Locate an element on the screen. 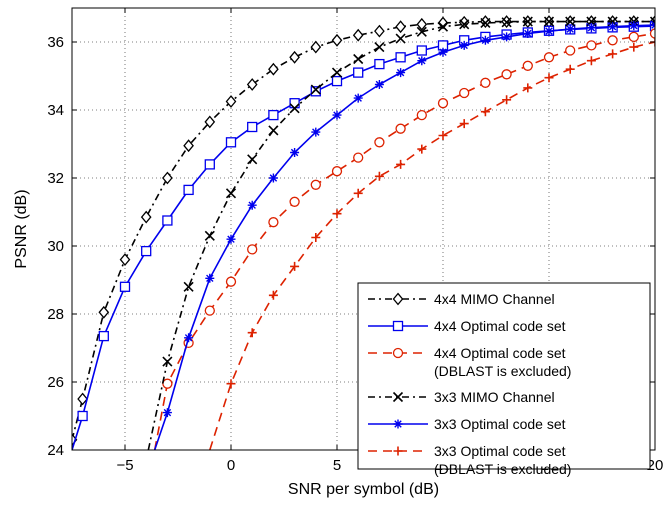 The image size is (665, 525). legend-entry: 4x4 Optimal code set is located at coordinates (467, 326).